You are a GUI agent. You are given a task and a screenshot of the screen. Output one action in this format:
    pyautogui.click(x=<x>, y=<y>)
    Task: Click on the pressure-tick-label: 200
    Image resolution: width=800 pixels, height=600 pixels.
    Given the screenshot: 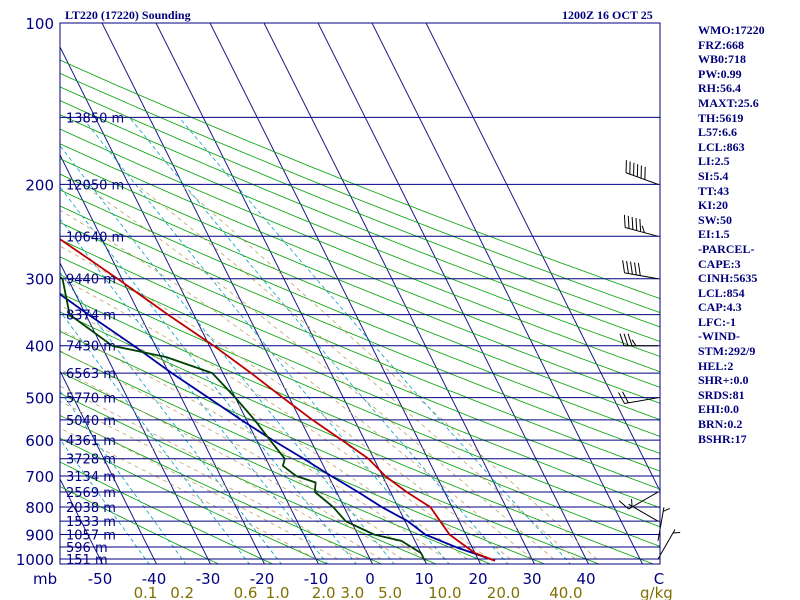 What is the action you would take?
    pyautogui.click(x=39, y=185)
    